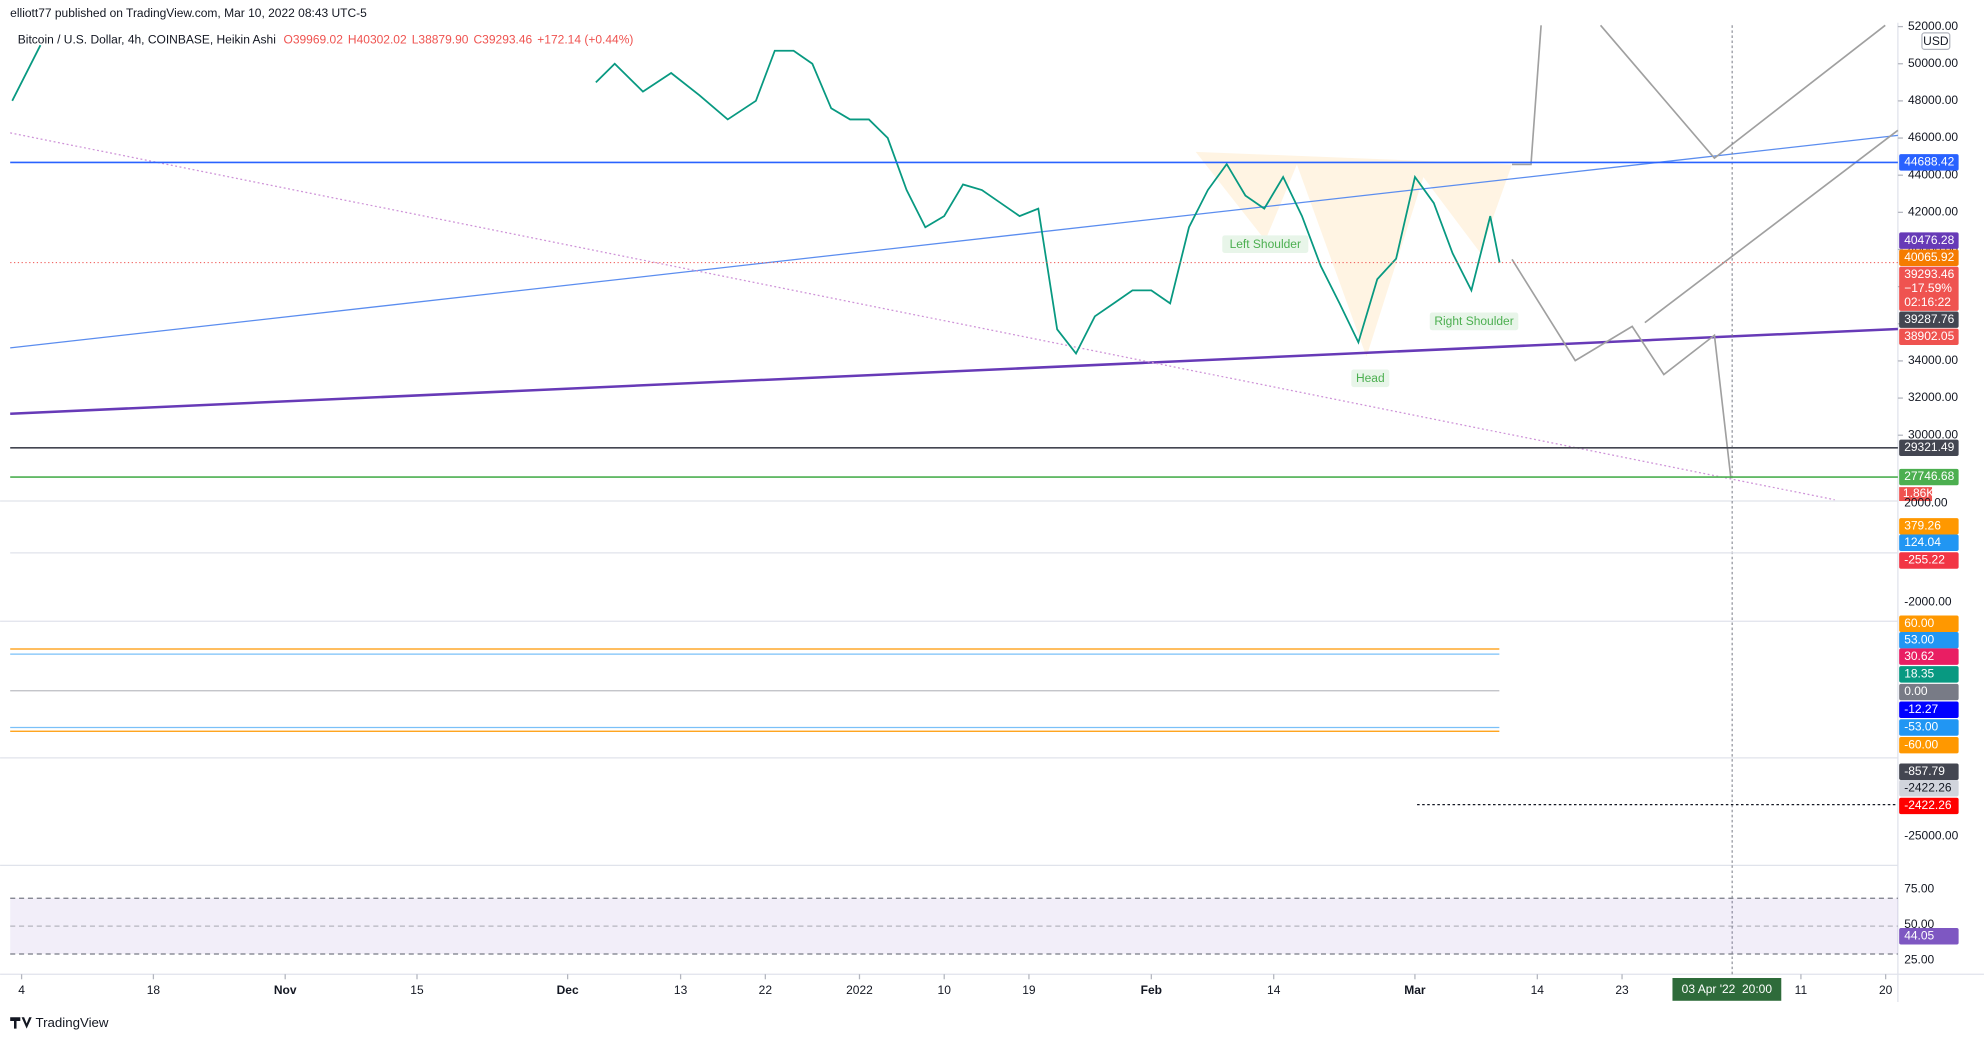 The width and height of the screenshot is (1984, 1040). I want to click on indicator-label: 2000.00, so click(1926, 503).